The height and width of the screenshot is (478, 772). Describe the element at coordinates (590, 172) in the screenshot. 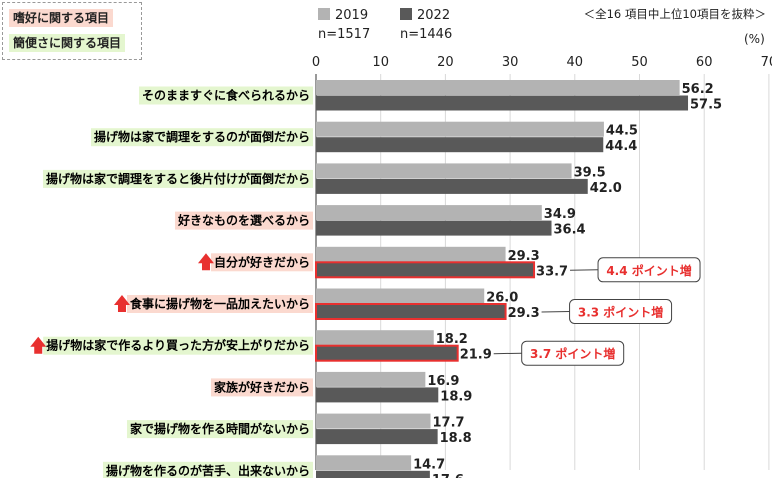

I see `value-label-2019: 39.5` at that location.